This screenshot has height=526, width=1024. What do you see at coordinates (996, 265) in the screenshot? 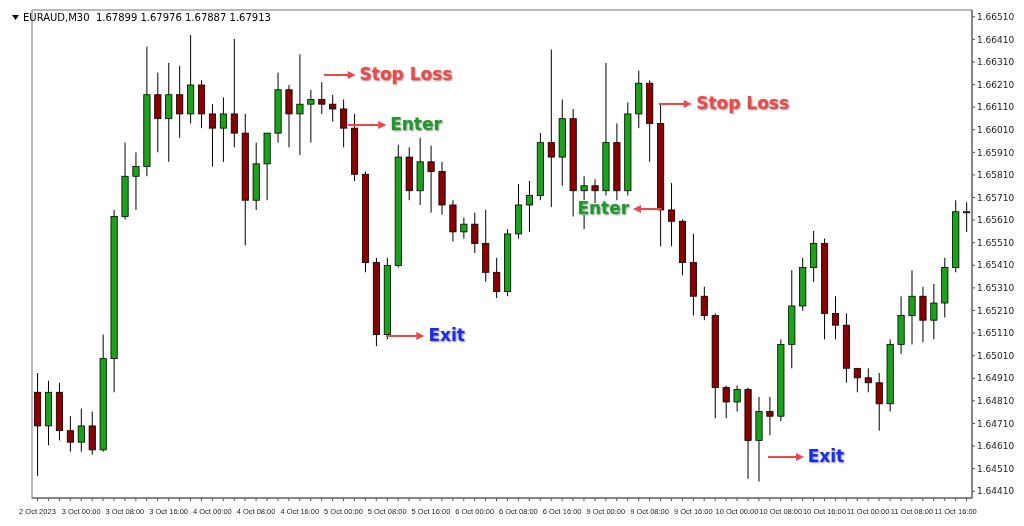
I see `y-tick-label: 1.65410` at bounding box center [996, 265].